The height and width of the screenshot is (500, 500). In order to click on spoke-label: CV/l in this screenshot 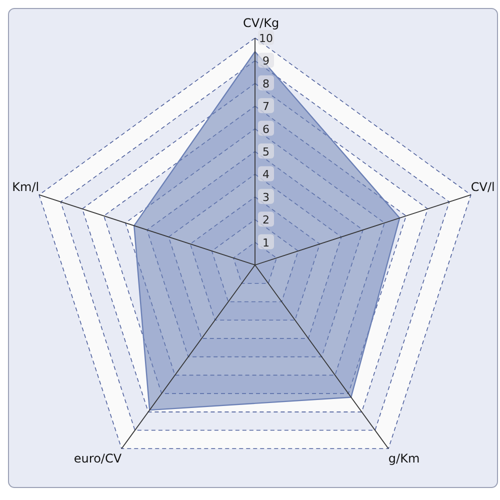, I will do `click(482, 187)`.